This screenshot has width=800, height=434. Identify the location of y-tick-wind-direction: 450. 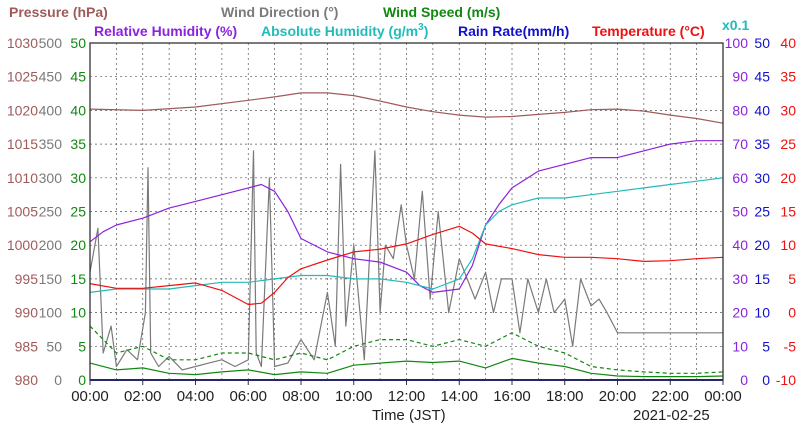
(51, 77).